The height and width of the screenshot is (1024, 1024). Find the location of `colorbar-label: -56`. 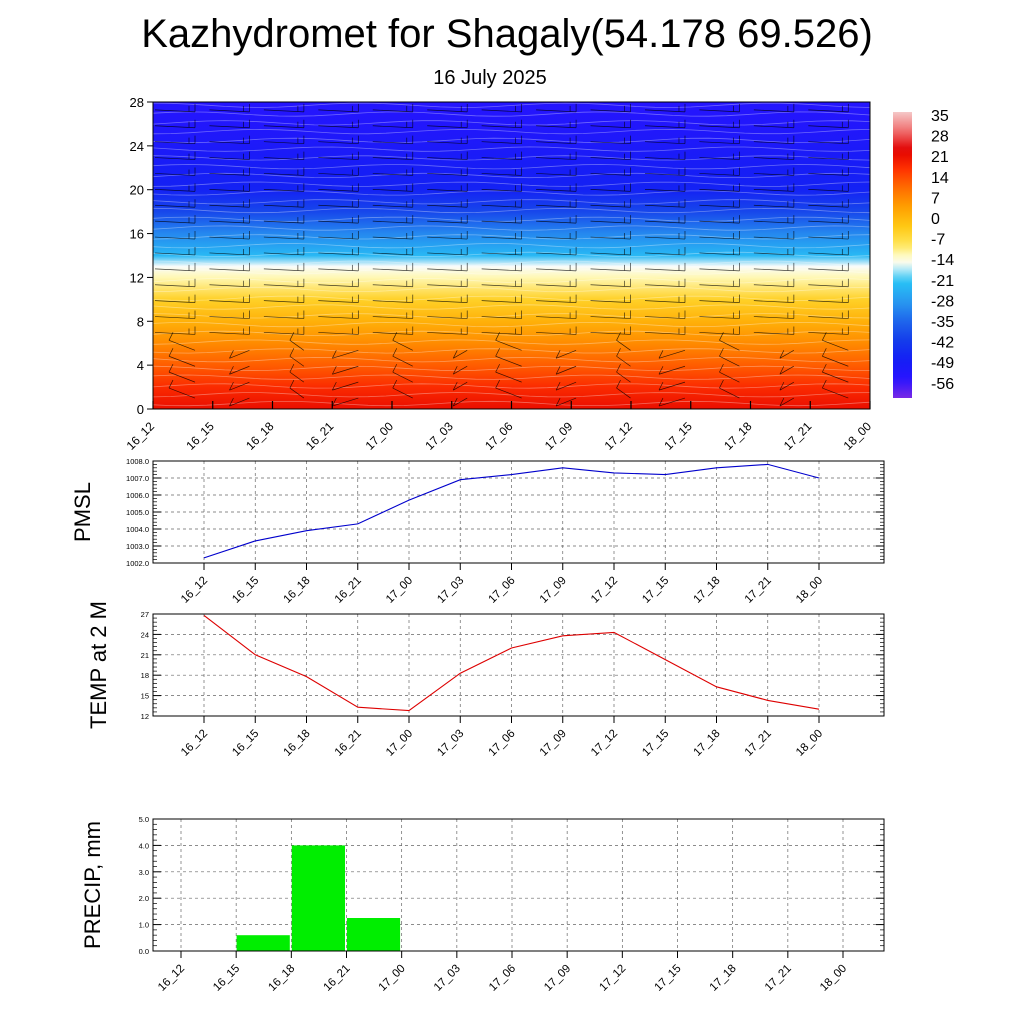

colorbar-label: -56 is located at coordinates (942, 384).